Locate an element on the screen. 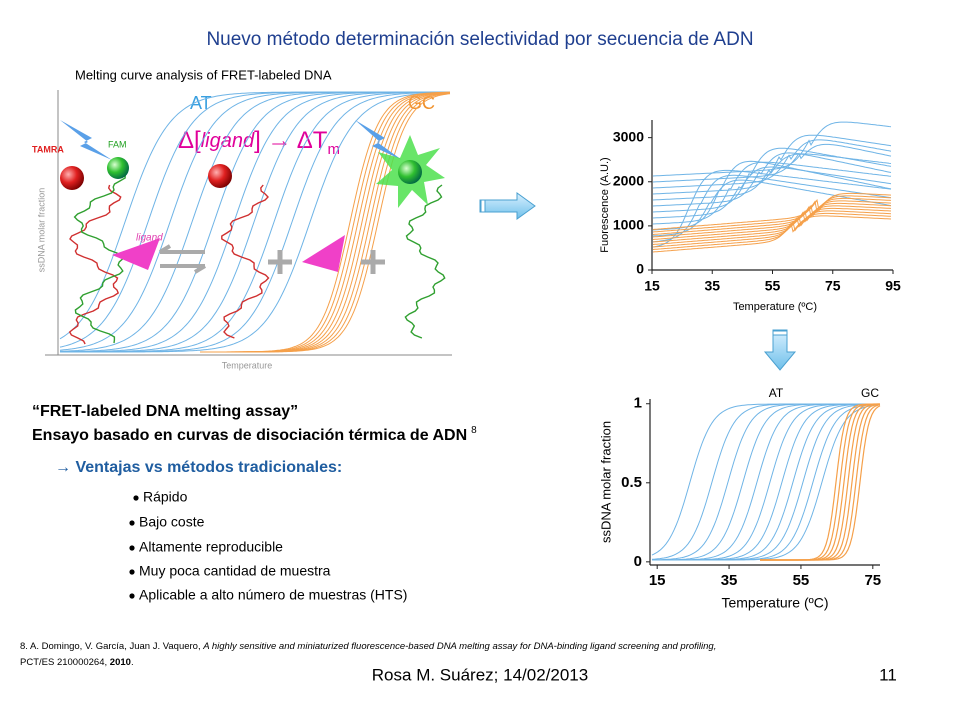 Image resolution: width=960 pixels, height=725 pixels. y-axis-label: Fuorescence (A.U.) is located at coordinates (605, 204).